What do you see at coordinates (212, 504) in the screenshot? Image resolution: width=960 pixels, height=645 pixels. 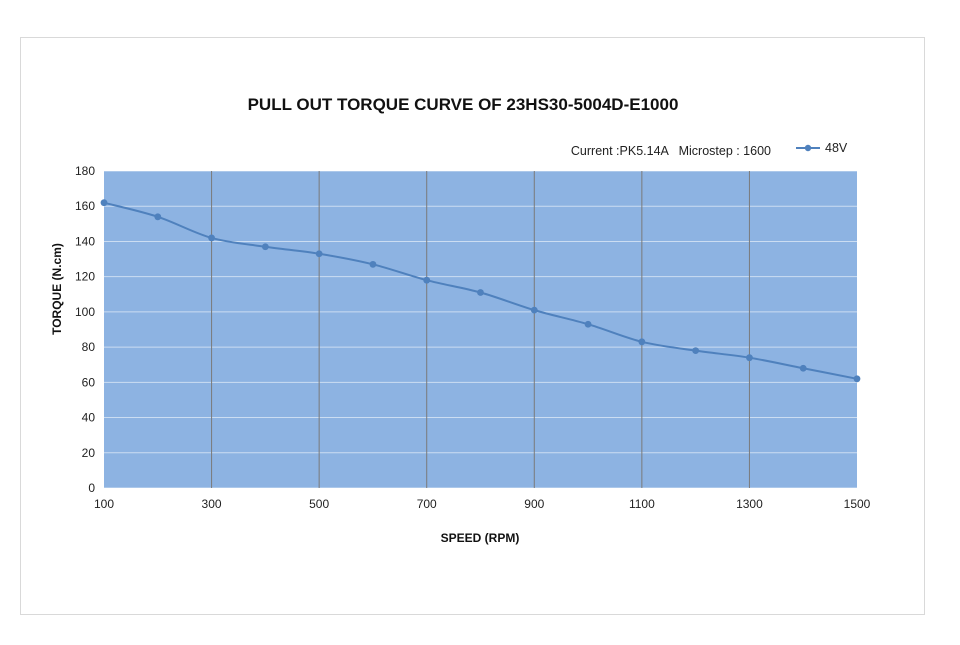 I see `x-tick-label: 300` at bounding box center [212, 504].